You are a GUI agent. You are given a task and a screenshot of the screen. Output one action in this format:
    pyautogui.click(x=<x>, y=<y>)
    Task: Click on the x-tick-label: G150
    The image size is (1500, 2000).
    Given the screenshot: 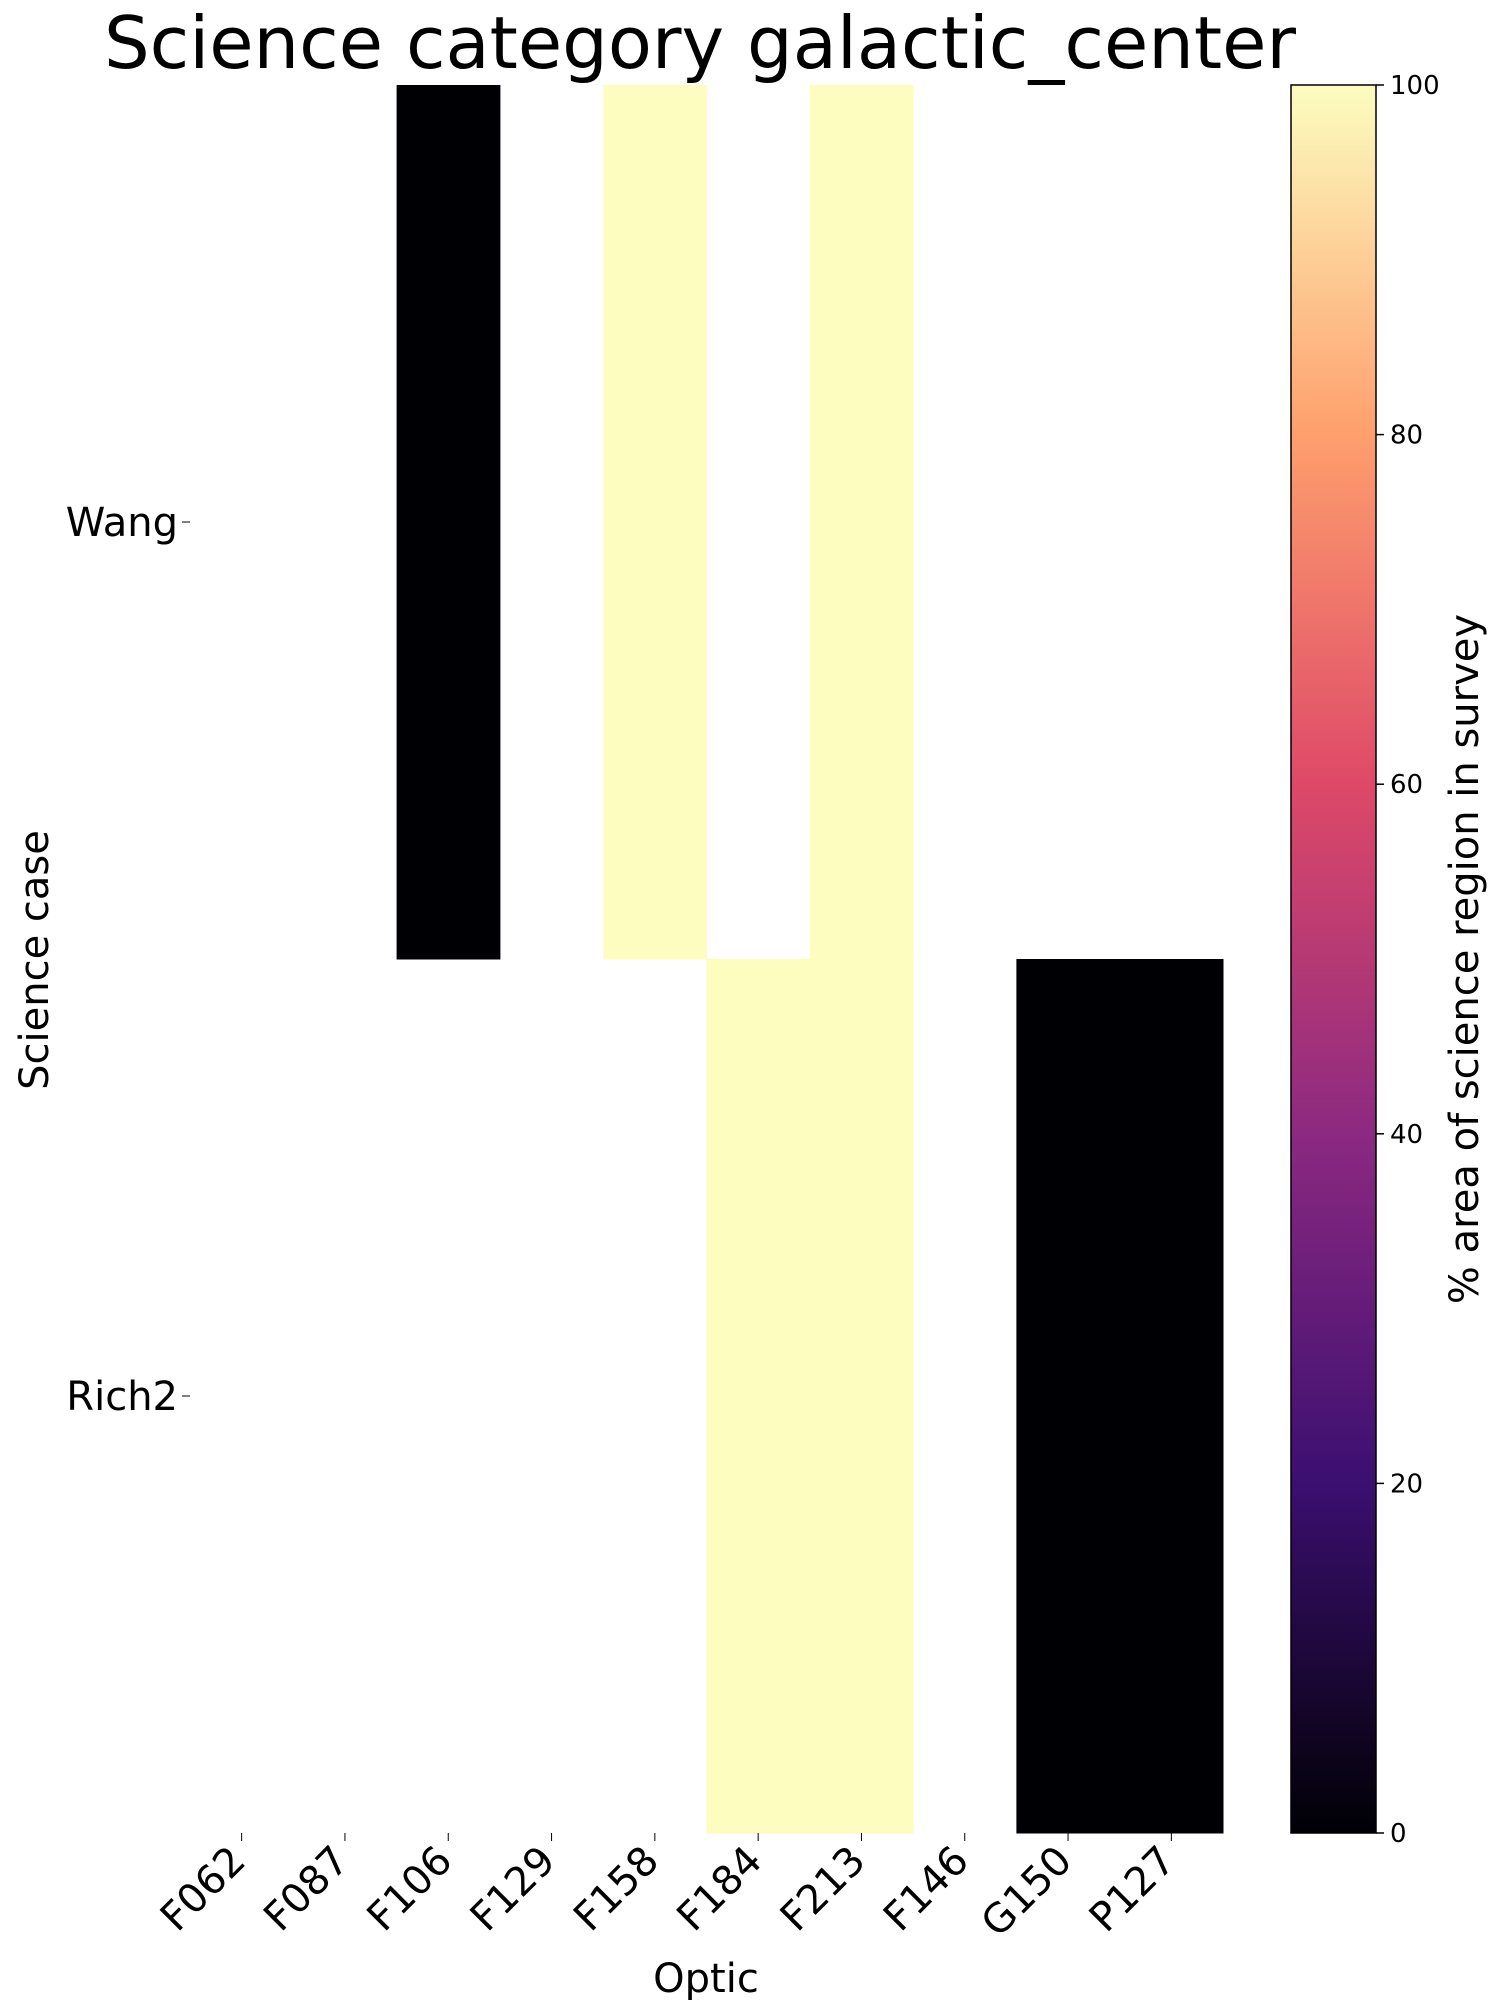 What is the action you would take?
    pyautogui.click(x=1027, y=1892)
    